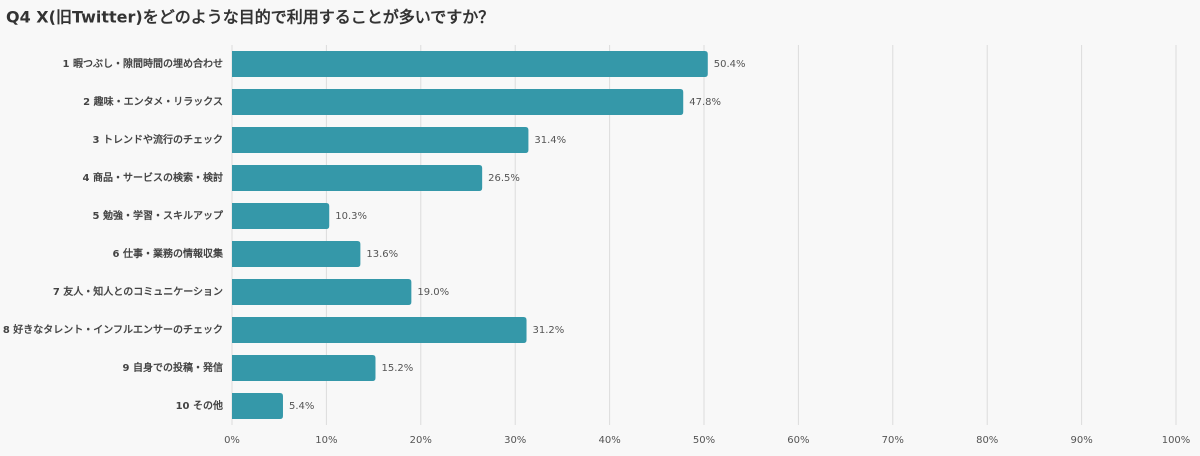 The image size is (1200, 456). What do you see at coordinates (421, 440) in the screenshot?
I see `x-tick-label: 20%` at bounding box center [421, 440].